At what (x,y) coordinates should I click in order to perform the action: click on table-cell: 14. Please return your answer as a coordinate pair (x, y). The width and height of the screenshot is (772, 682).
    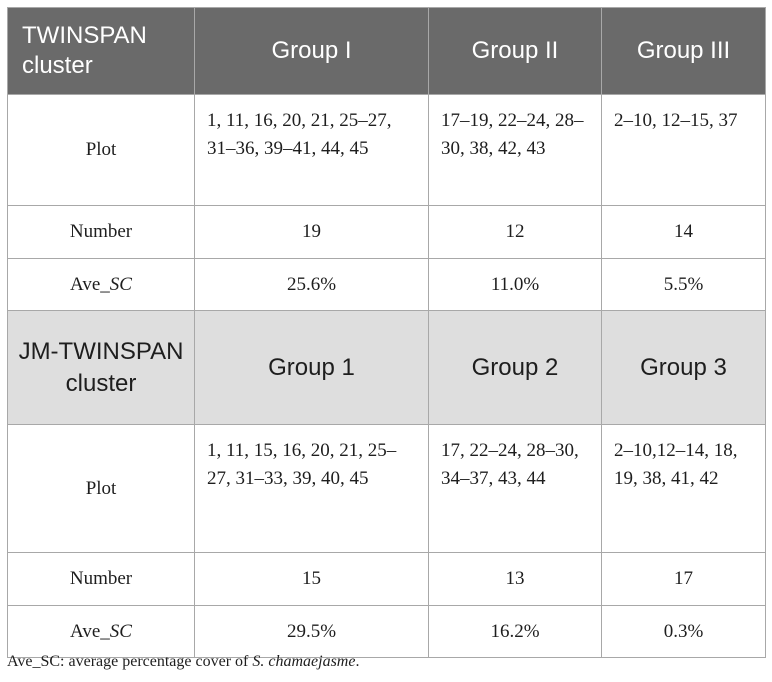
    Looking at the image, I should click on (683, 232).